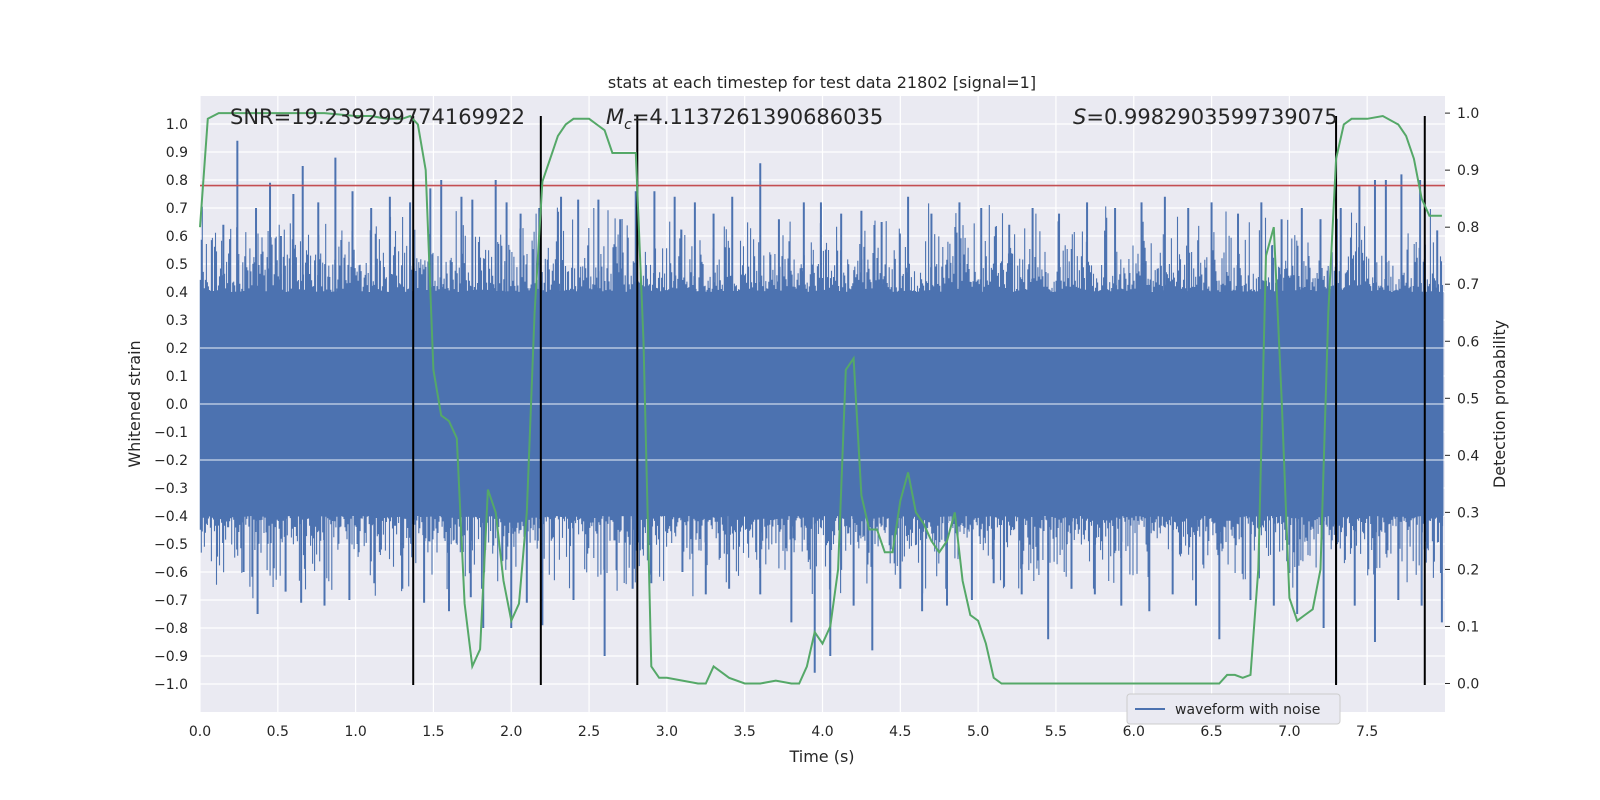 The width and height of the screenshot is (1600, 800). What do you see at coordinates (1289, 732) in the screenshot?
I see `x-tick-label: 7.0` at bounding box center [1289, 732].